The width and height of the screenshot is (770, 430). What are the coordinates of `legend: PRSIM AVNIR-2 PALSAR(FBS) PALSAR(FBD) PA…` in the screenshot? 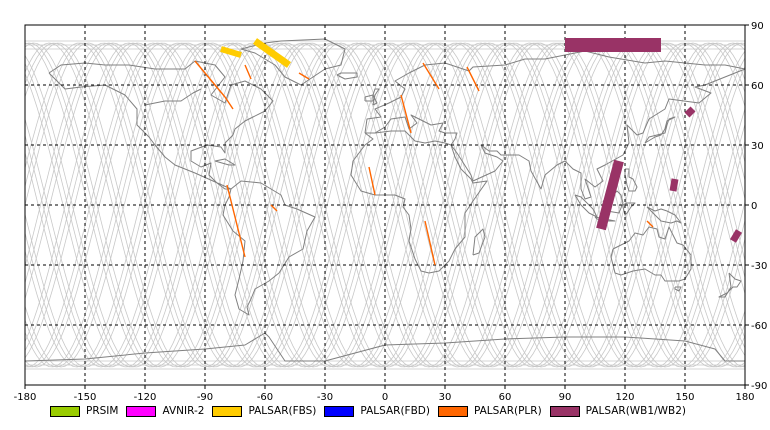 It's located at (372, 411).